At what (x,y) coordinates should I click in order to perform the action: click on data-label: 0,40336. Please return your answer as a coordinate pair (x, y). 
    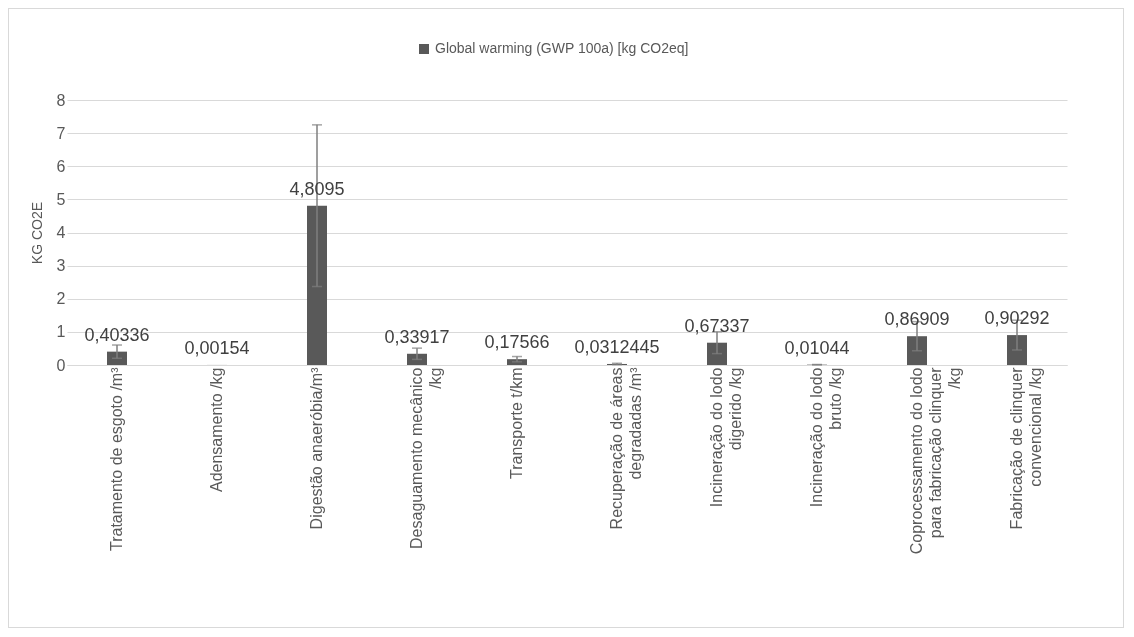
    Looking at the image, I should click on (117, 334).